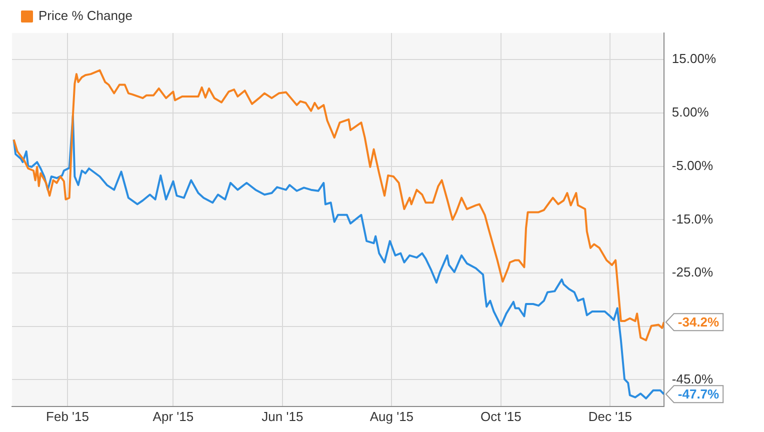  I want to click on x-tick-label: Jun '15, so click(283, 416).